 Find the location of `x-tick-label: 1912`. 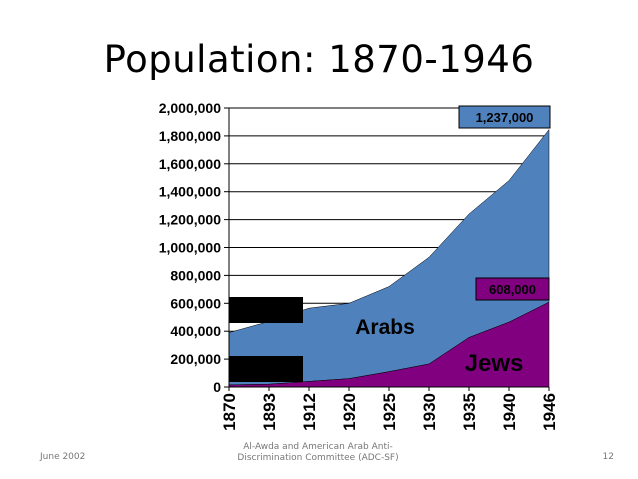

x-tick-label: 1912 is located at coordinates (309, 412).